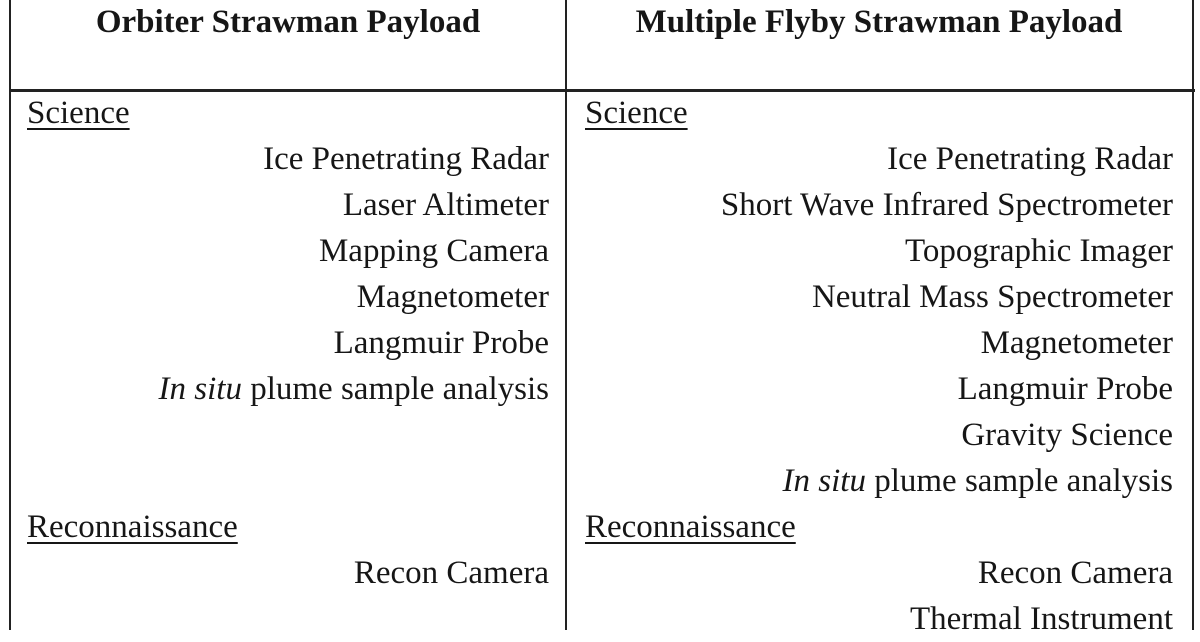 The image size is (1200, 642). What do you see at coordinates (288, 205) in the screenshot?
I see `payload-item: Laser Altimeter` at bounding box center [288, 205].